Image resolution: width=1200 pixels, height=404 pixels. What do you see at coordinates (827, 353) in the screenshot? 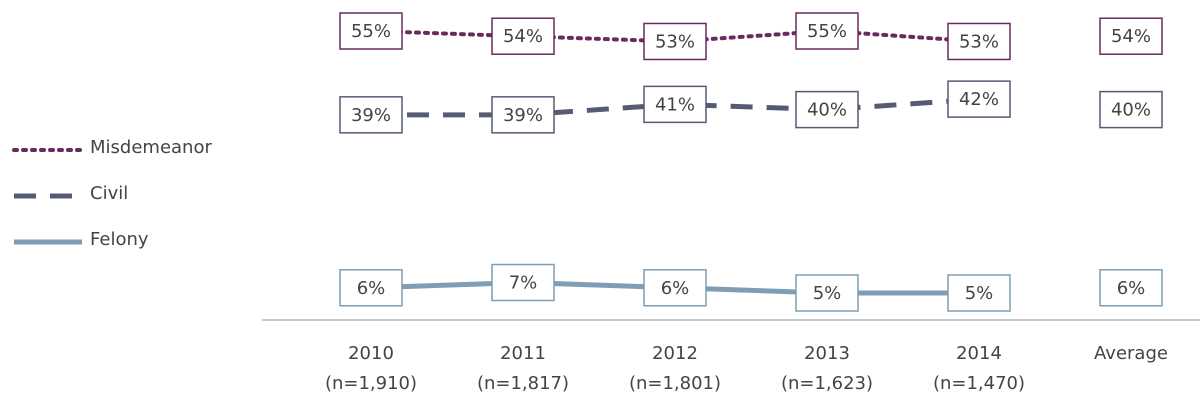
I see `x-tick-label: 2013` at bounding box center [827, 353].